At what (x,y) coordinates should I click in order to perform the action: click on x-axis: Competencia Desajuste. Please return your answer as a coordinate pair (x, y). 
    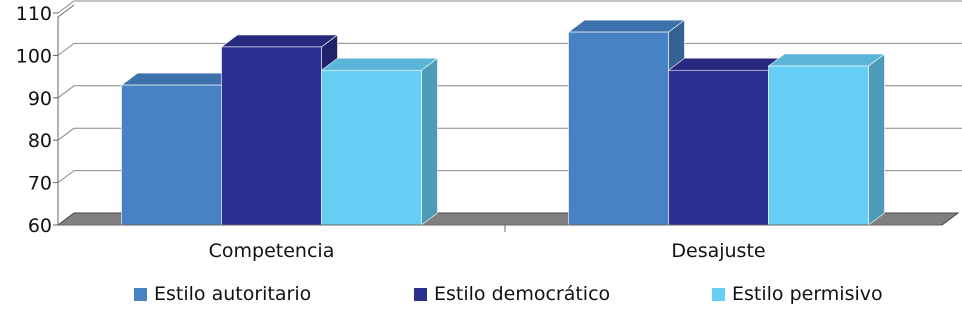
    Looking at the image, I should click on (500, 243).